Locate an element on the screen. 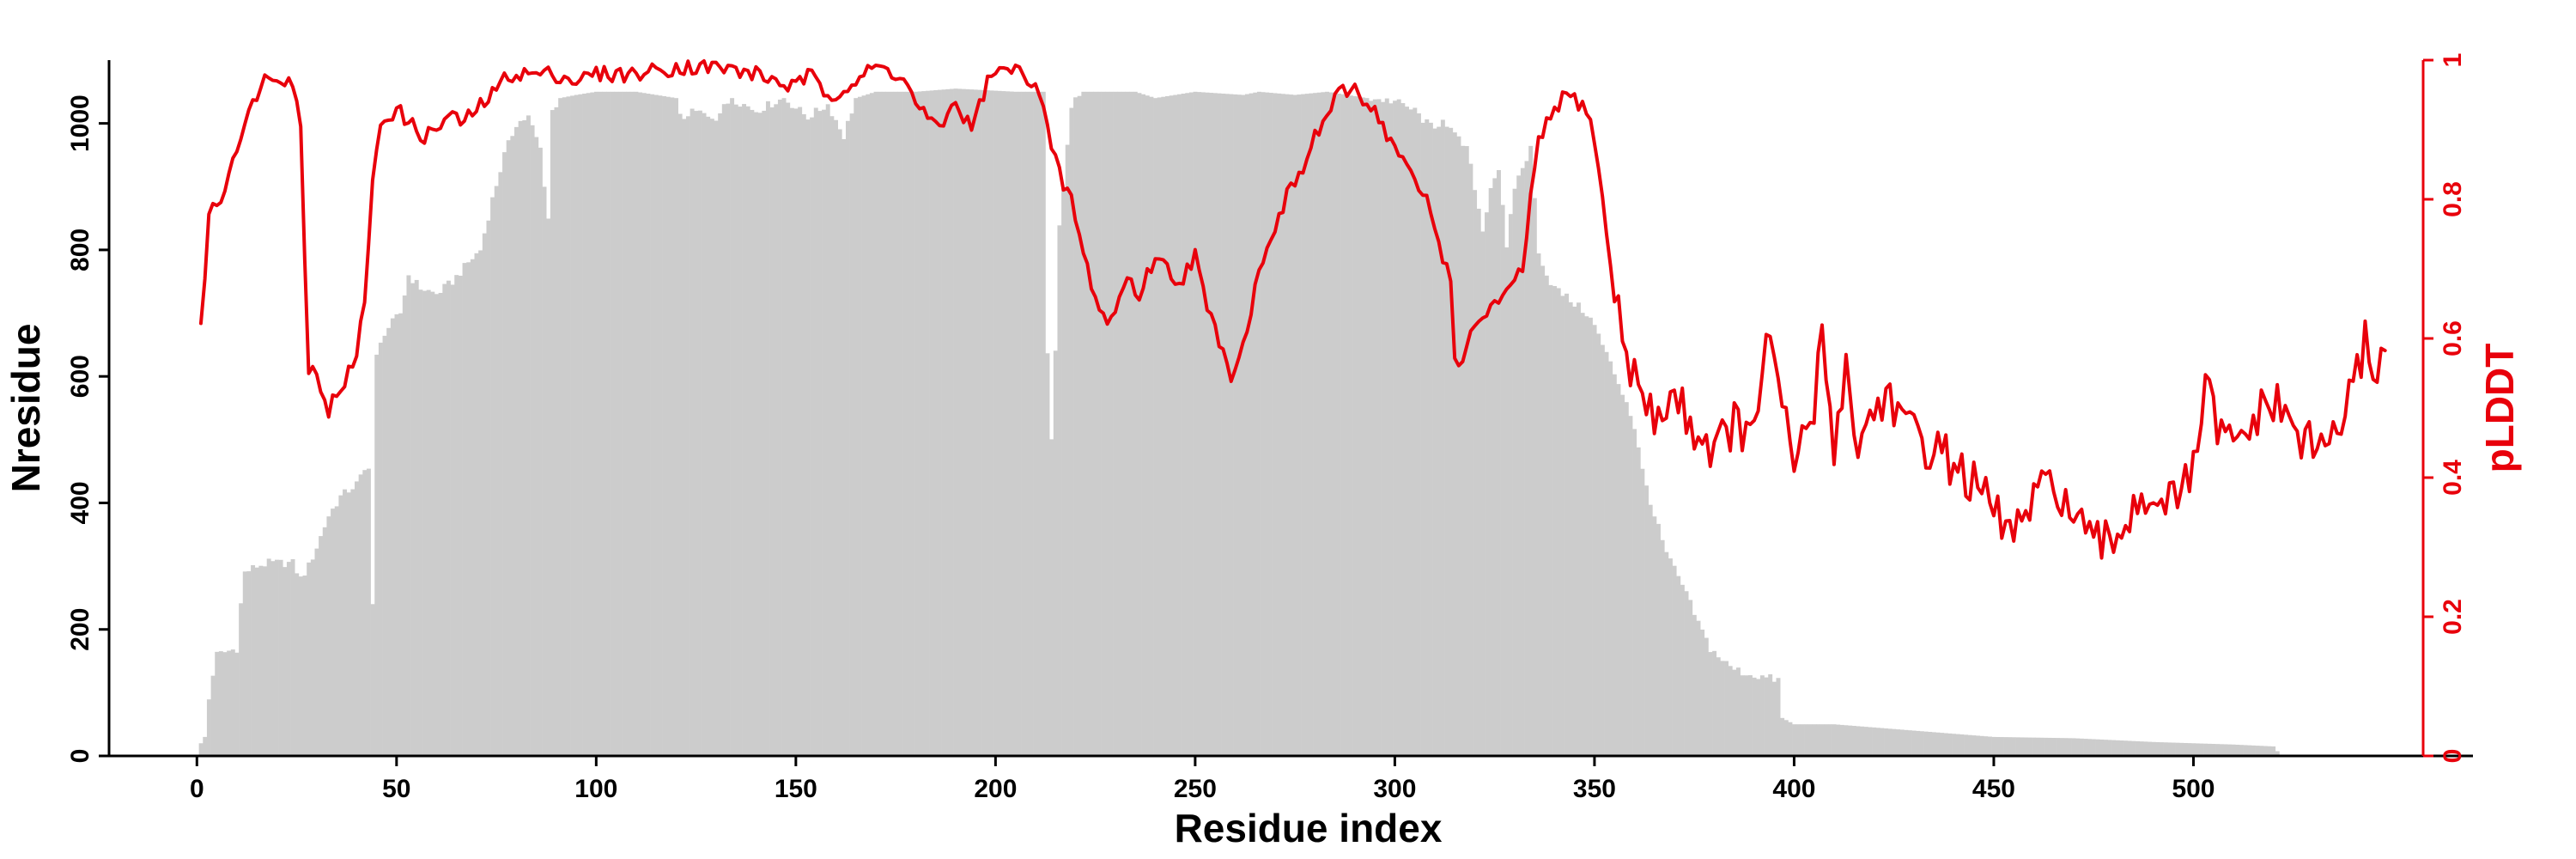 This screenshot has width=2576, height=859. x-axis-title: Residue index is located at coordinates (1309, 828).